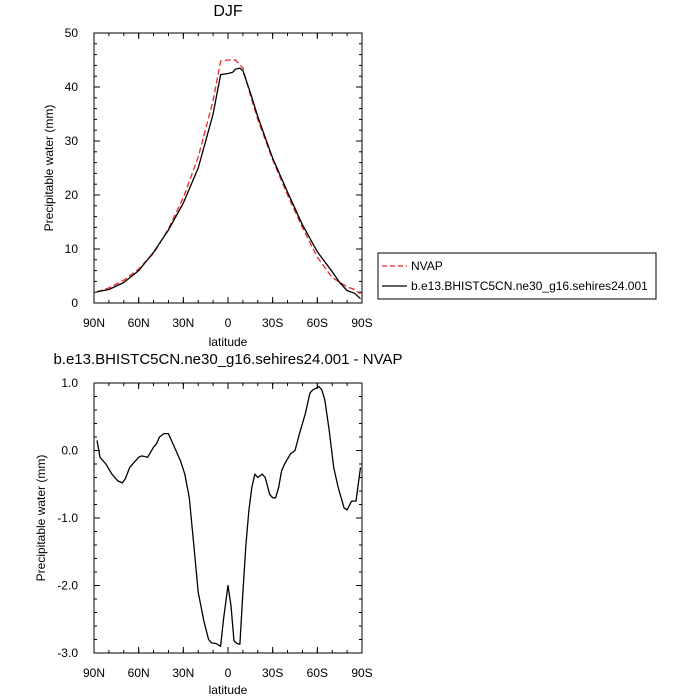 This screenshot has width=700, height=700. I want to click on top-chart-ylabel: Precipitable water (mm), so click(49, 168).